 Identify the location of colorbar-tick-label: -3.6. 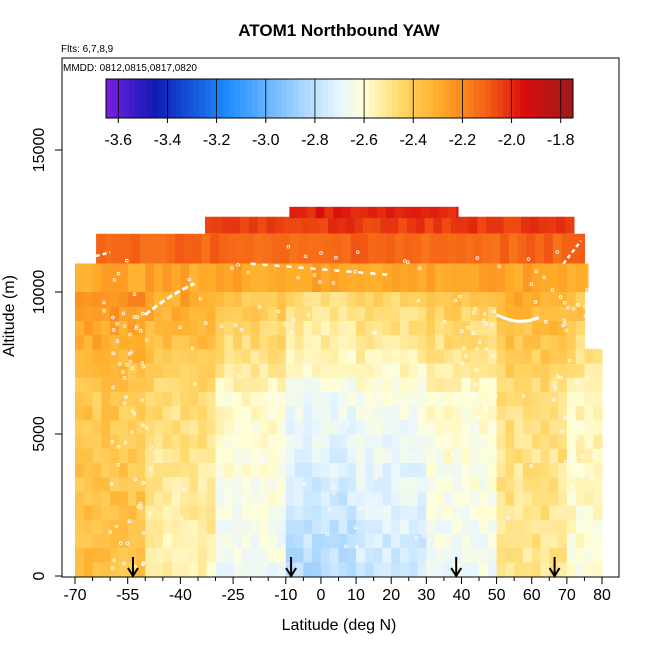
(119, 140).